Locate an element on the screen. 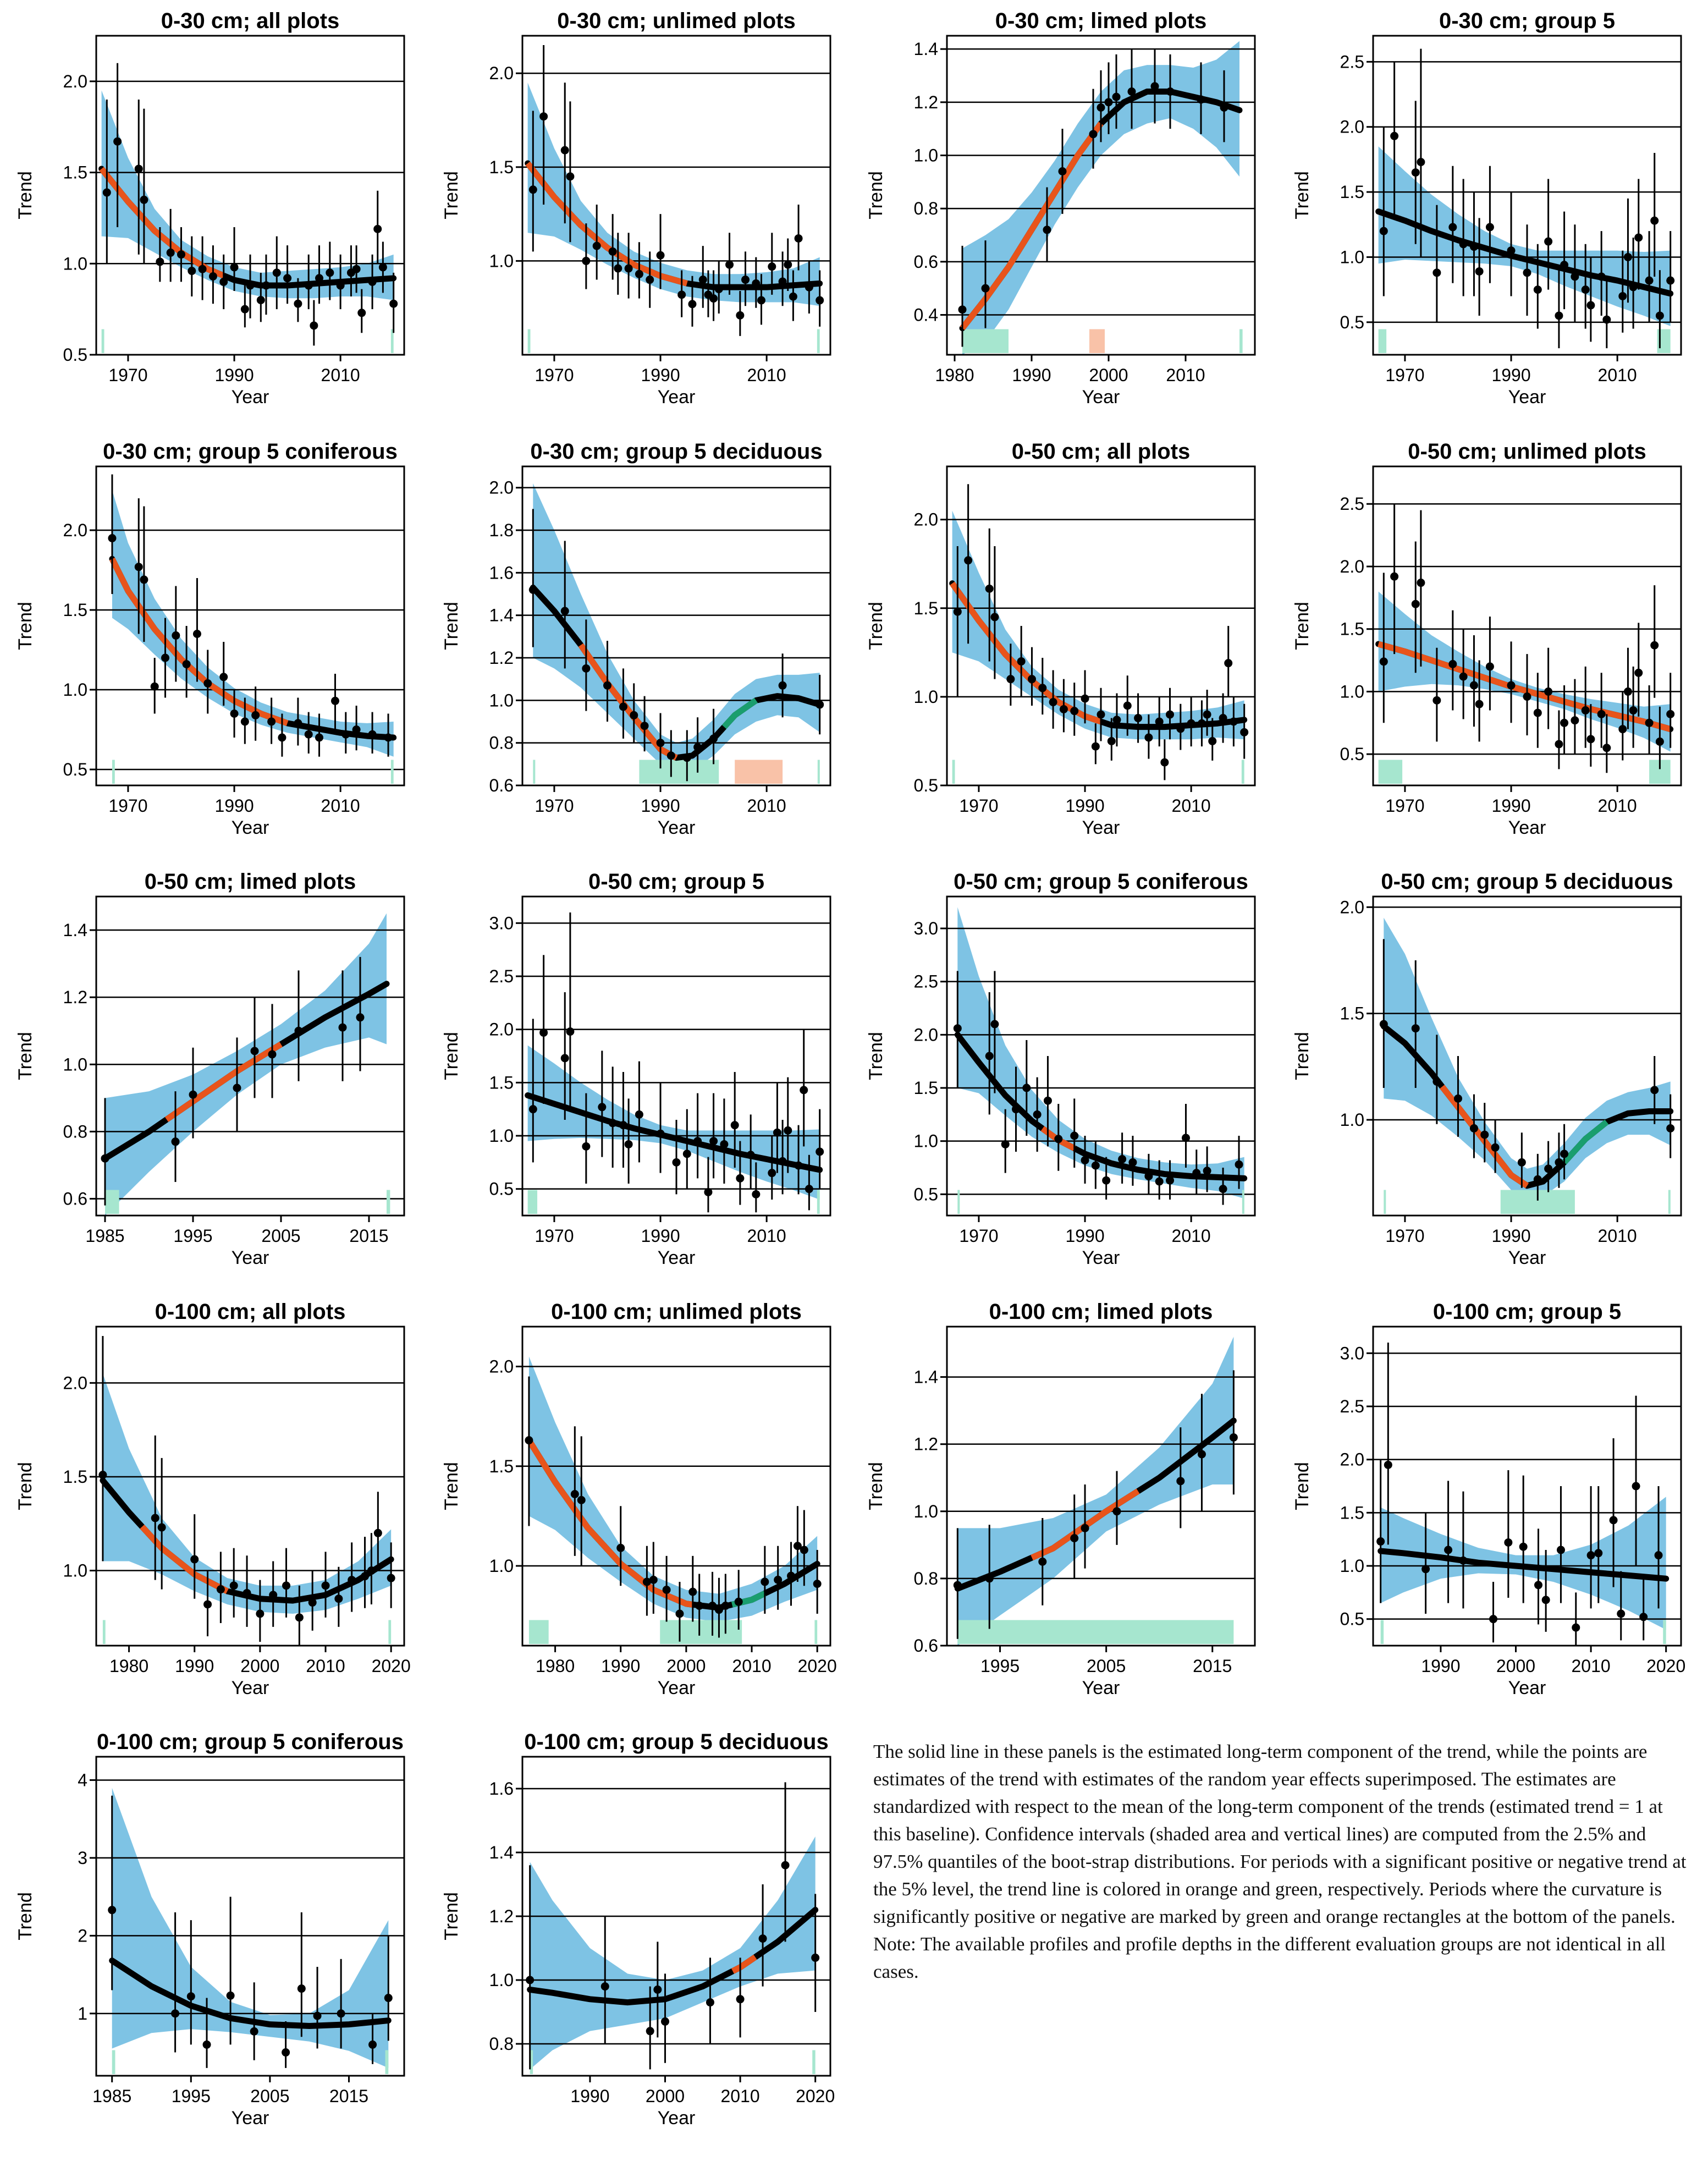 The height and width of the screenshot is (2161, 1708). chart-title: 0-30 cm; group 5 deciduous is located at coordinates (676, 452).